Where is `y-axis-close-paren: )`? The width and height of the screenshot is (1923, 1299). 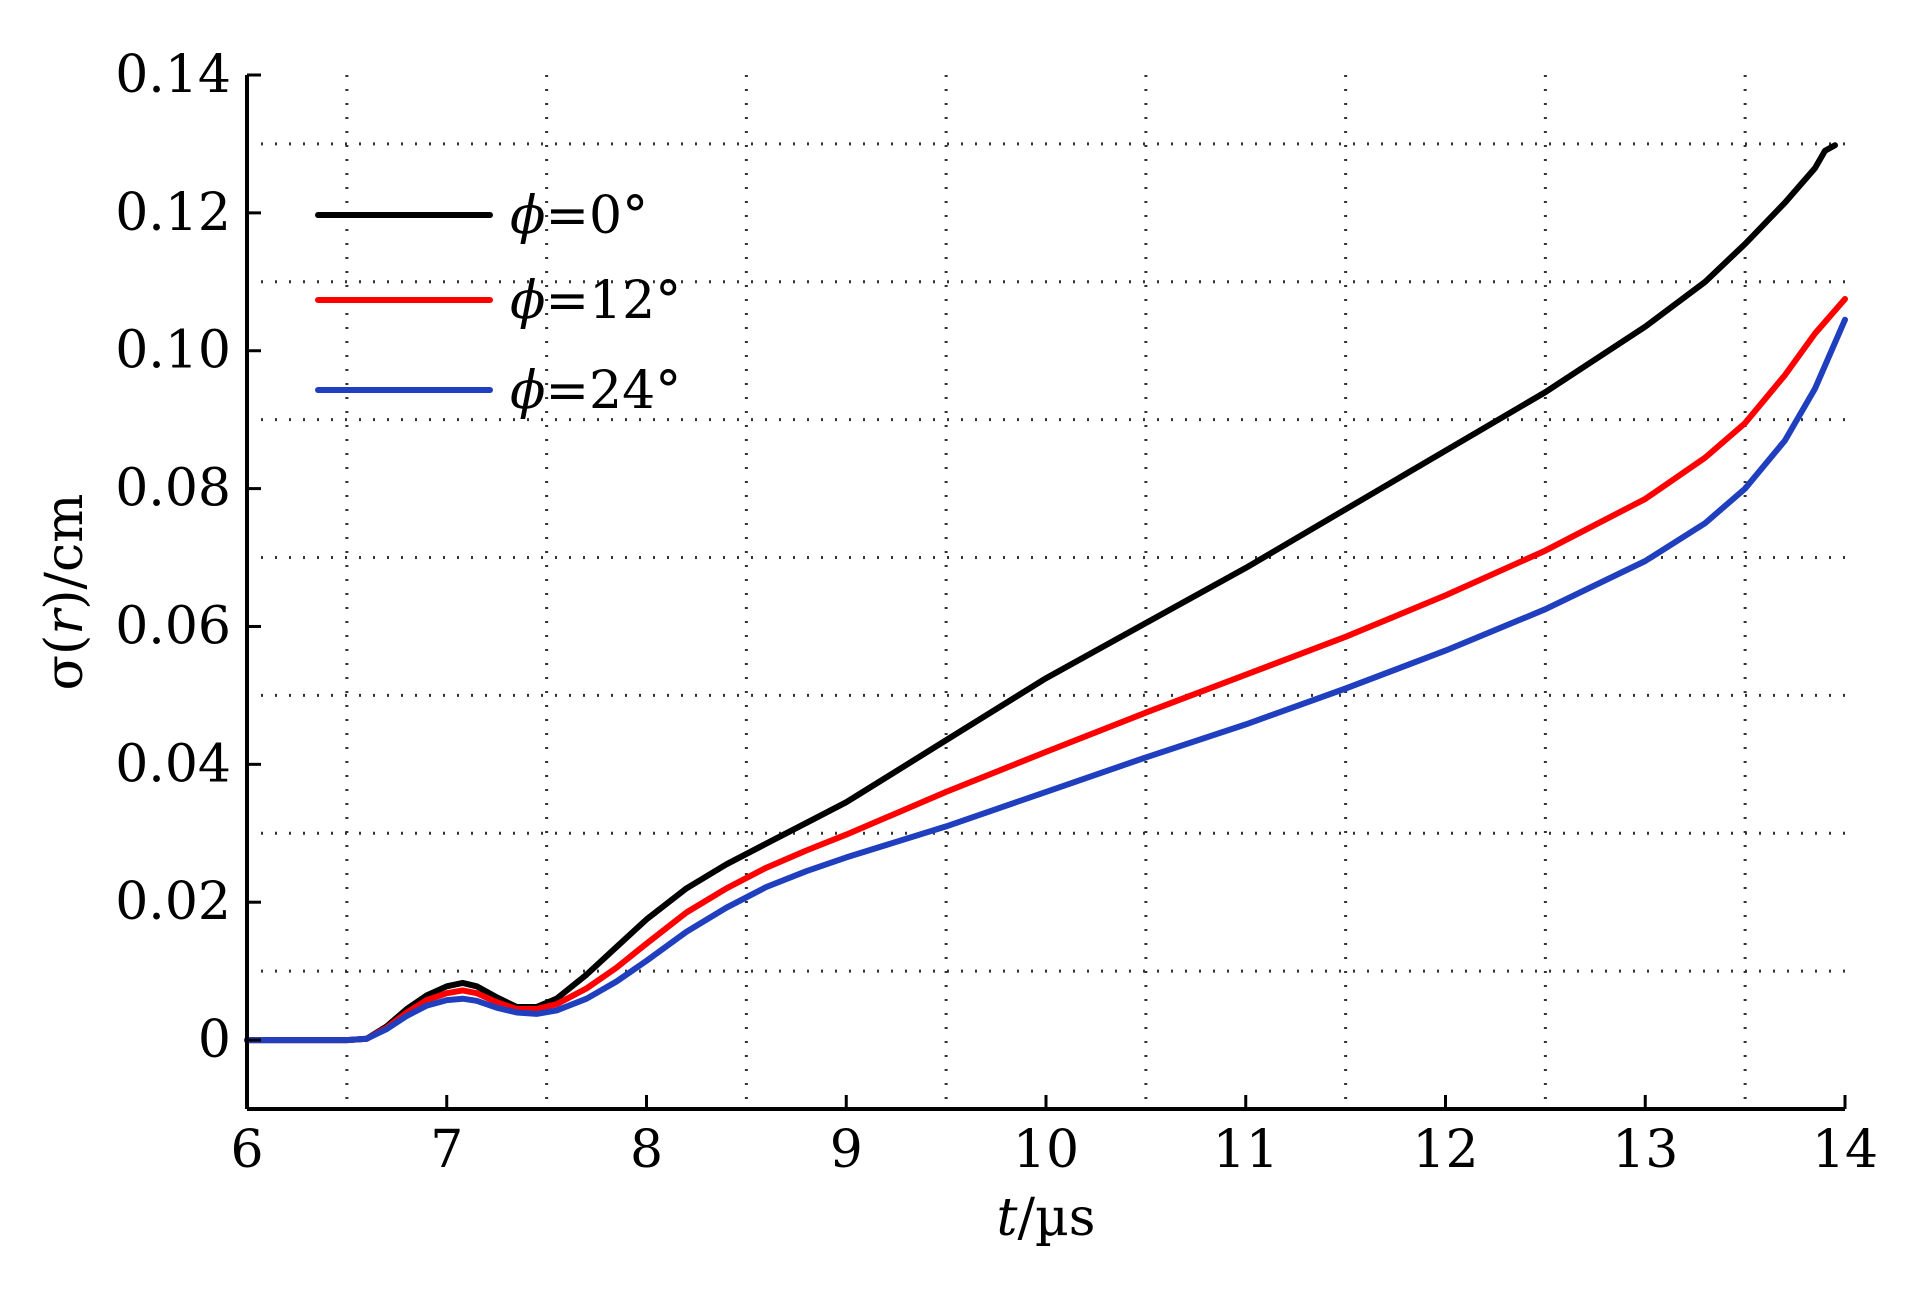 y-axis-close-paren: ) is located at coordinates (65, 600).